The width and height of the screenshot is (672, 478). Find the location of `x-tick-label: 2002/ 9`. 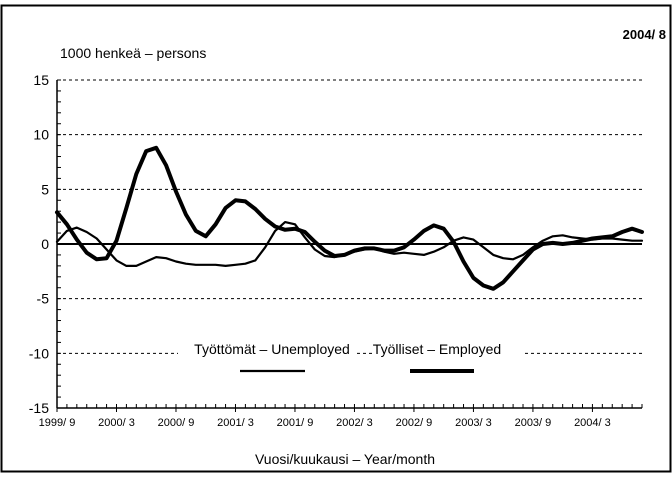

x-tick-label: 2002/ 9 is located at coordinates (414, 423).